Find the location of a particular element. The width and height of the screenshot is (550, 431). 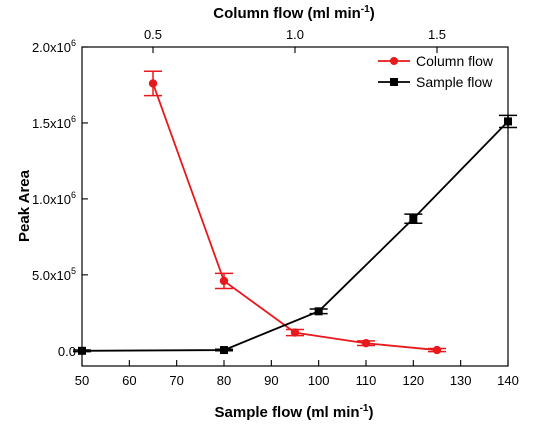

x-axis-top: 0.5 1.0 1.5 is located at coordinates (295, 40).